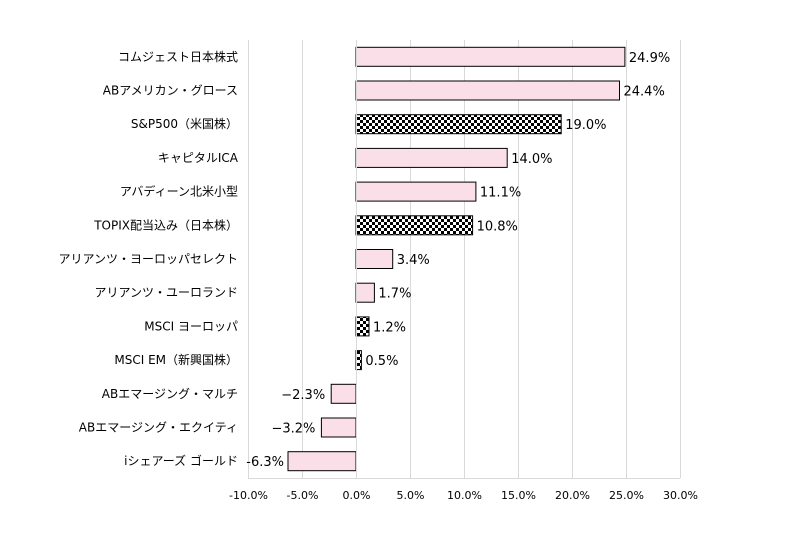 The height and width of the screenshot is (538, 787). I want to click on category-label: MSCI ヨーロッパ, so click(191, 326).